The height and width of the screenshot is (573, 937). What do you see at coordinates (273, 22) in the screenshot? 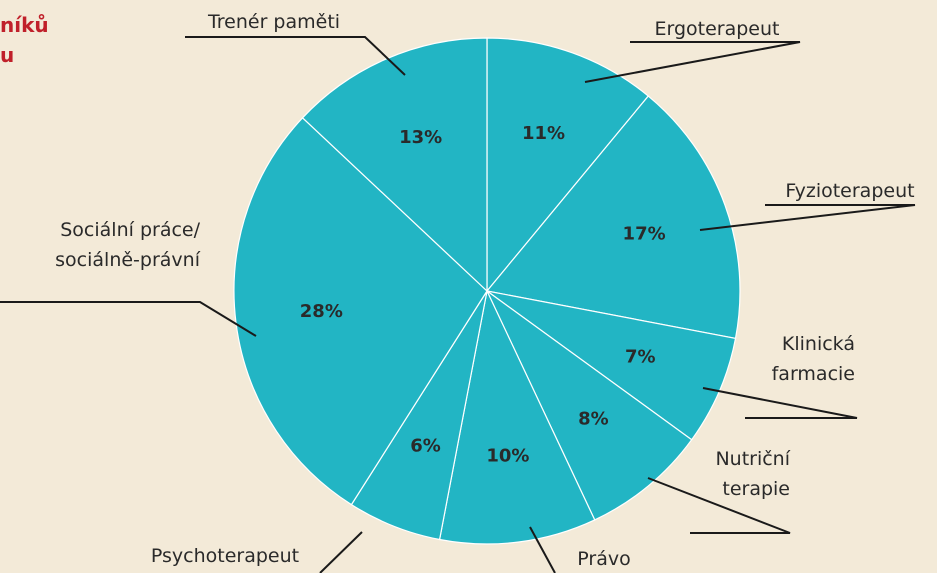
I see `category-label: Trenér paměti` at bounding box center [273, 22].